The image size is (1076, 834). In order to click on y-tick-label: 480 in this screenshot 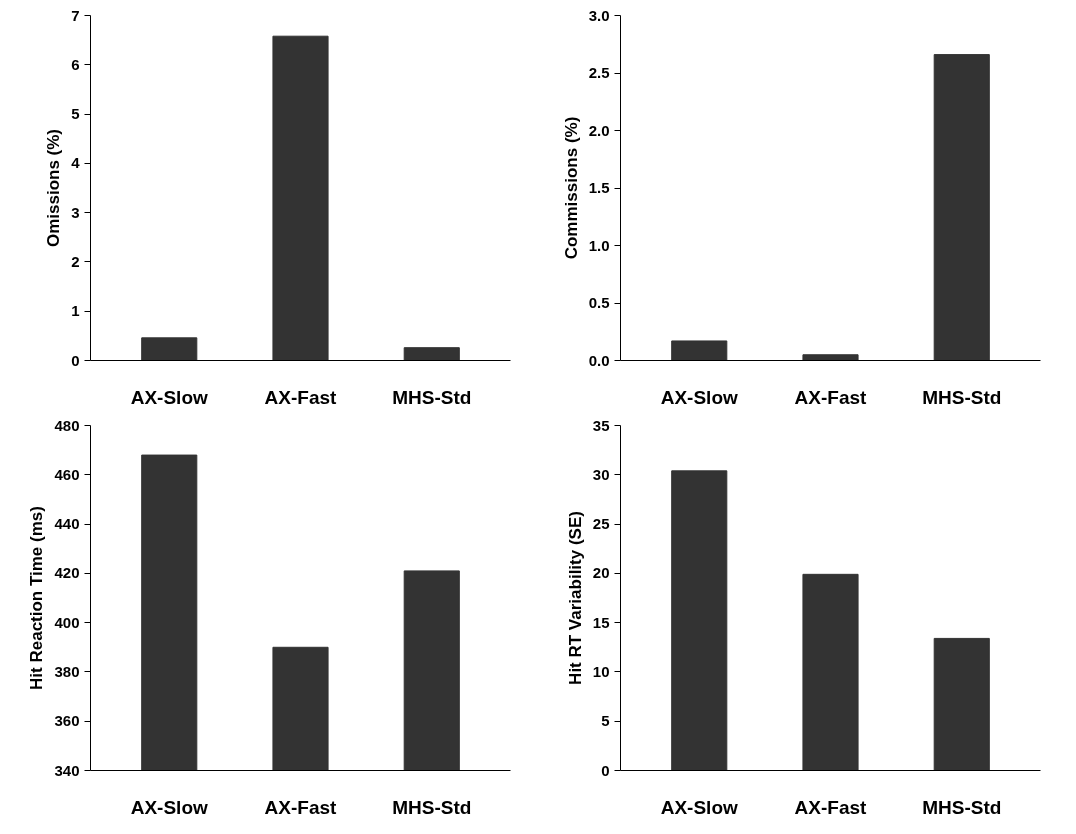, I will do `click(67, 425)`.